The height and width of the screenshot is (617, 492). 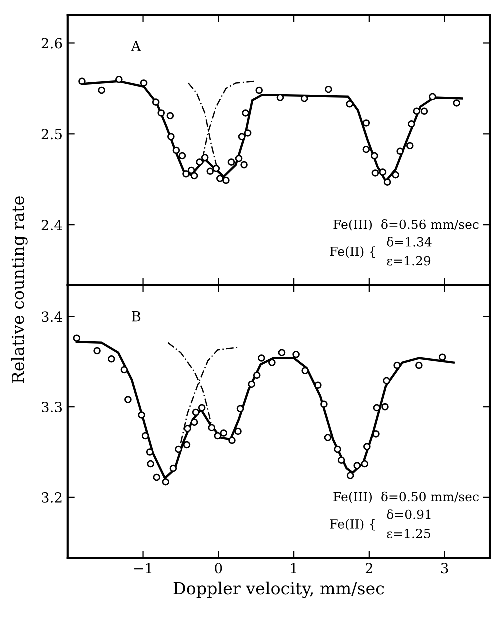 I want to click on x-tick-label: 2, so click(x=369, y=568).